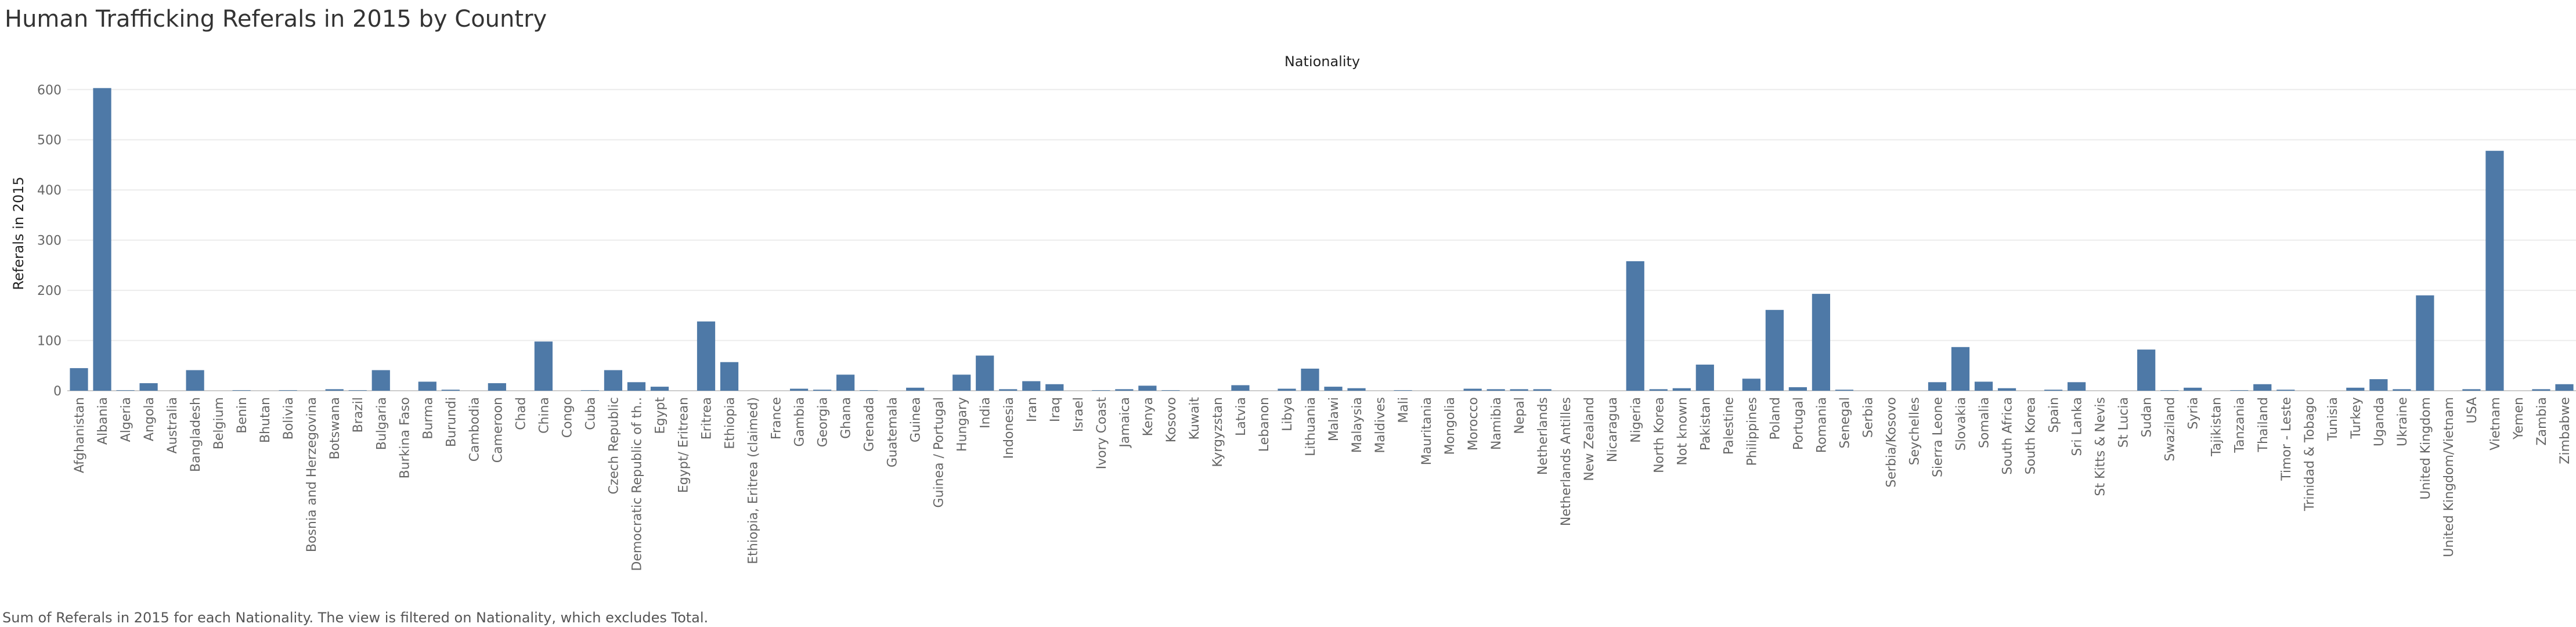  Describe the element at coordinates (2519, 419) in the screenshot. I see `x-tick-label: Yemen` at that location.